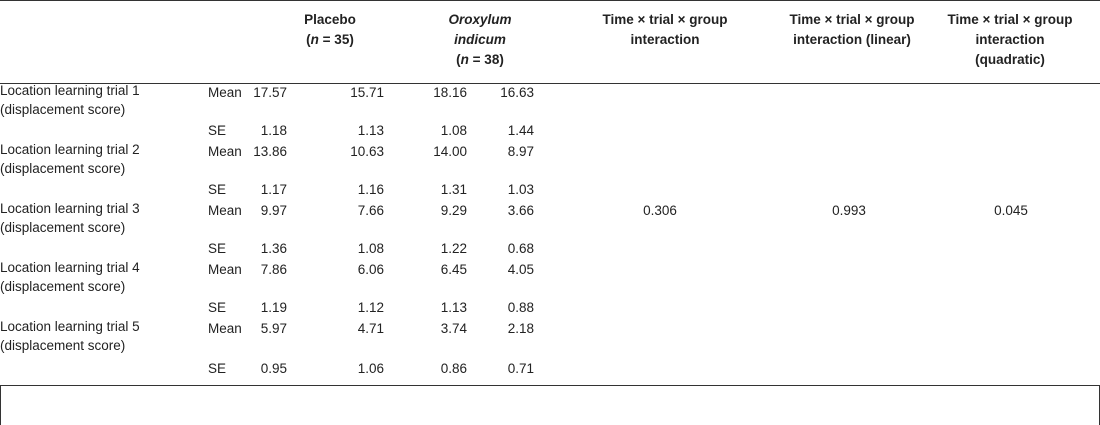 This screenshot has height=425, width=1100. Describe the element at coordinates (520, 328) in the screenshot. I see `cell-value: 2.18` at that location.